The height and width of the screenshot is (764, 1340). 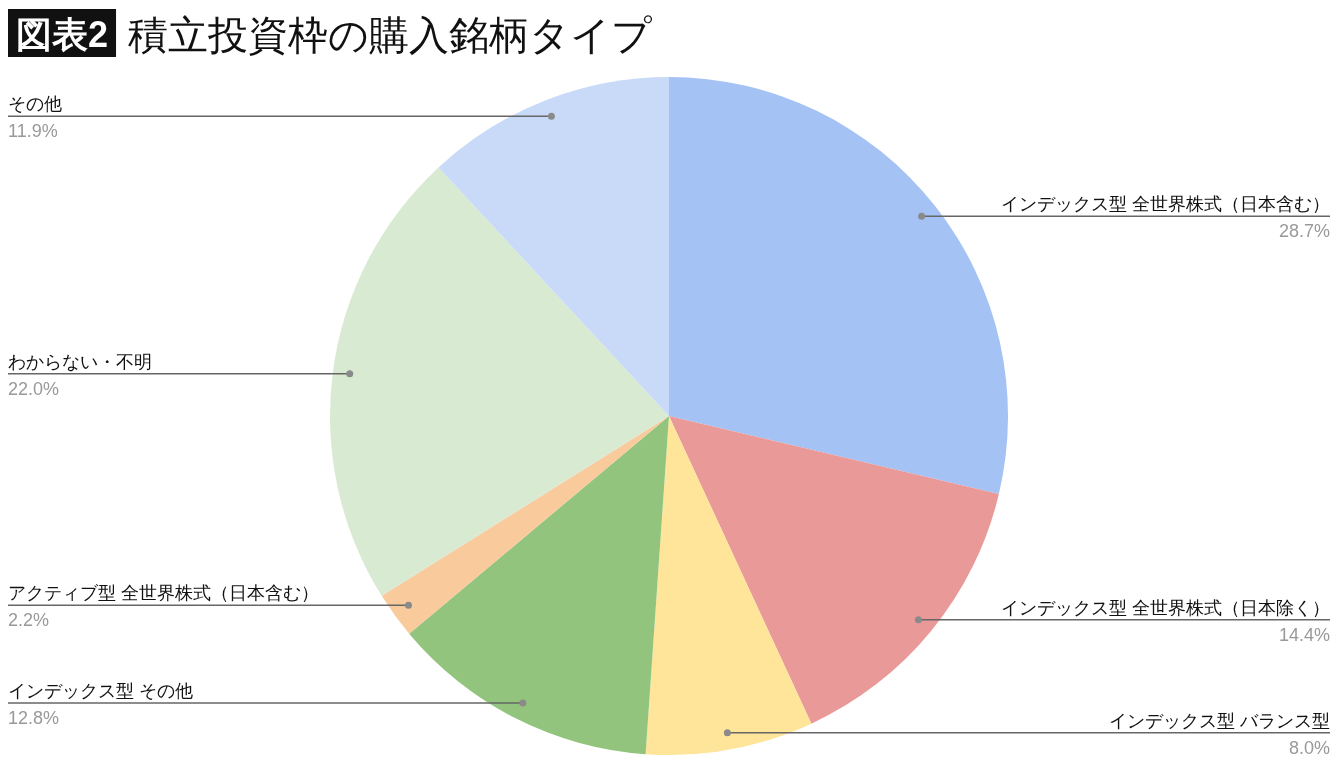 What do you see at coordinates (1304, 634) in the screenshot?
I see `data-label: 14.4%` at bounding box center [1304, 634].